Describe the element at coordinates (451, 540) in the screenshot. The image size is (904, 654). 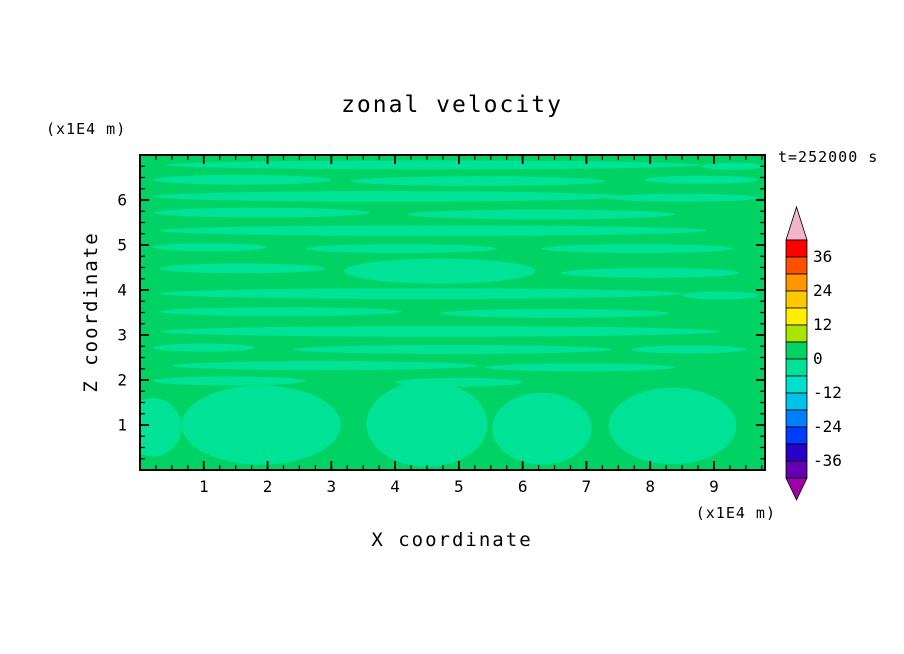
I see `x-axis-title: X coordinate` at that location.